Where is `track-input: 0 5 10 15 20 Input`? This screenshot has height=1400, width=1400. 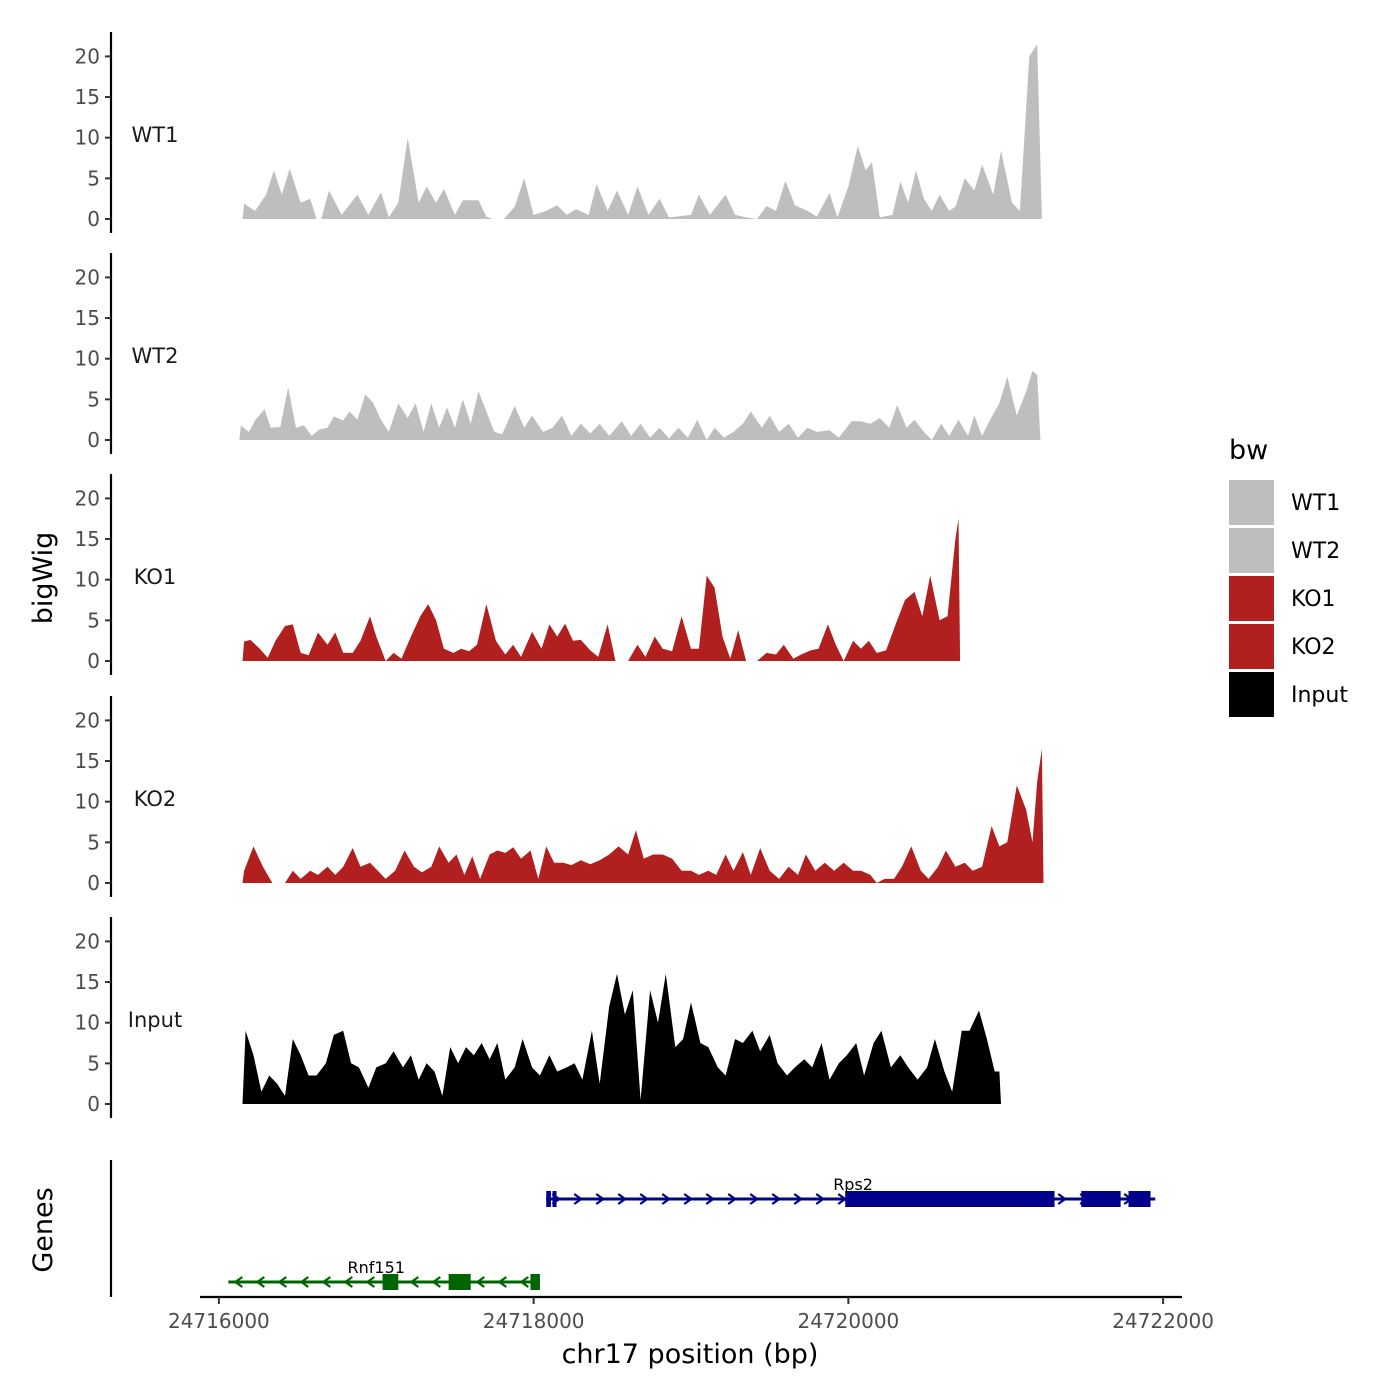
track-input: 0 5 10 15 20 Input is located at coordinates (538, 1017).